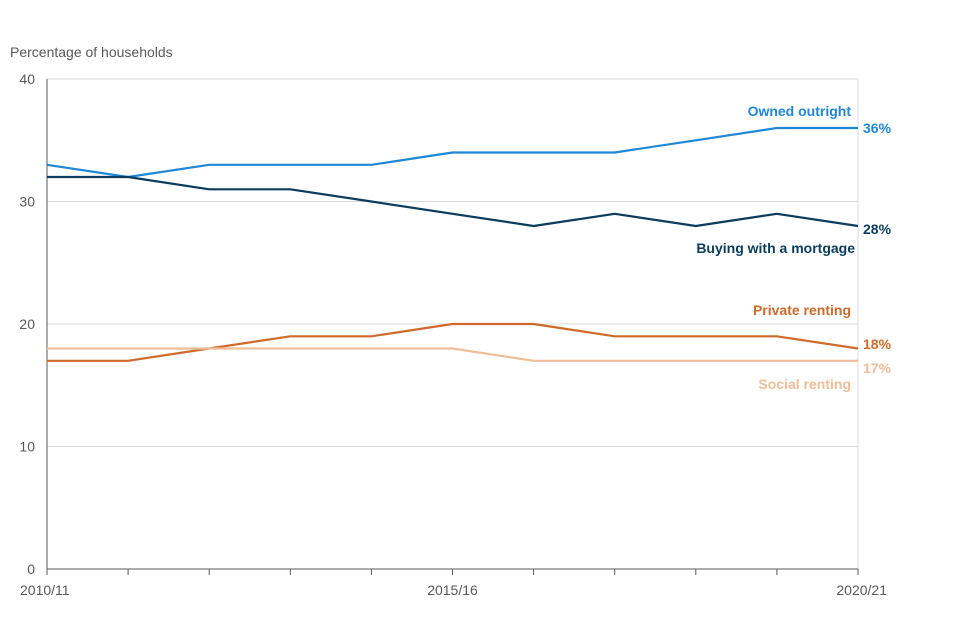  I want to click on y-tick-label: 30, so click(27, 202).